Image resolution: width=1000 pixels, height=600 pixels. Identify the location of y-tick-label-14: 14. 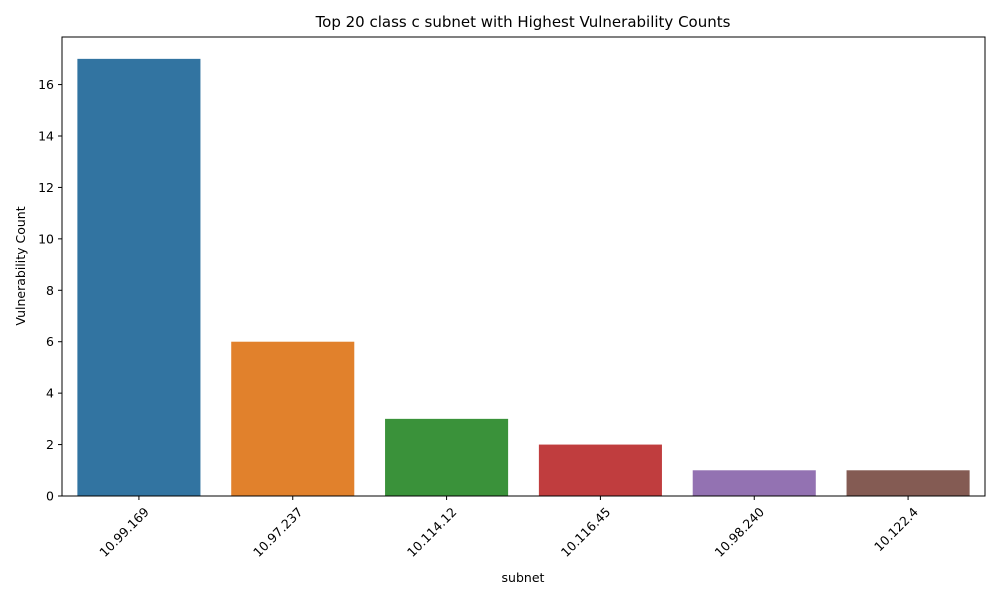
(46, 136).